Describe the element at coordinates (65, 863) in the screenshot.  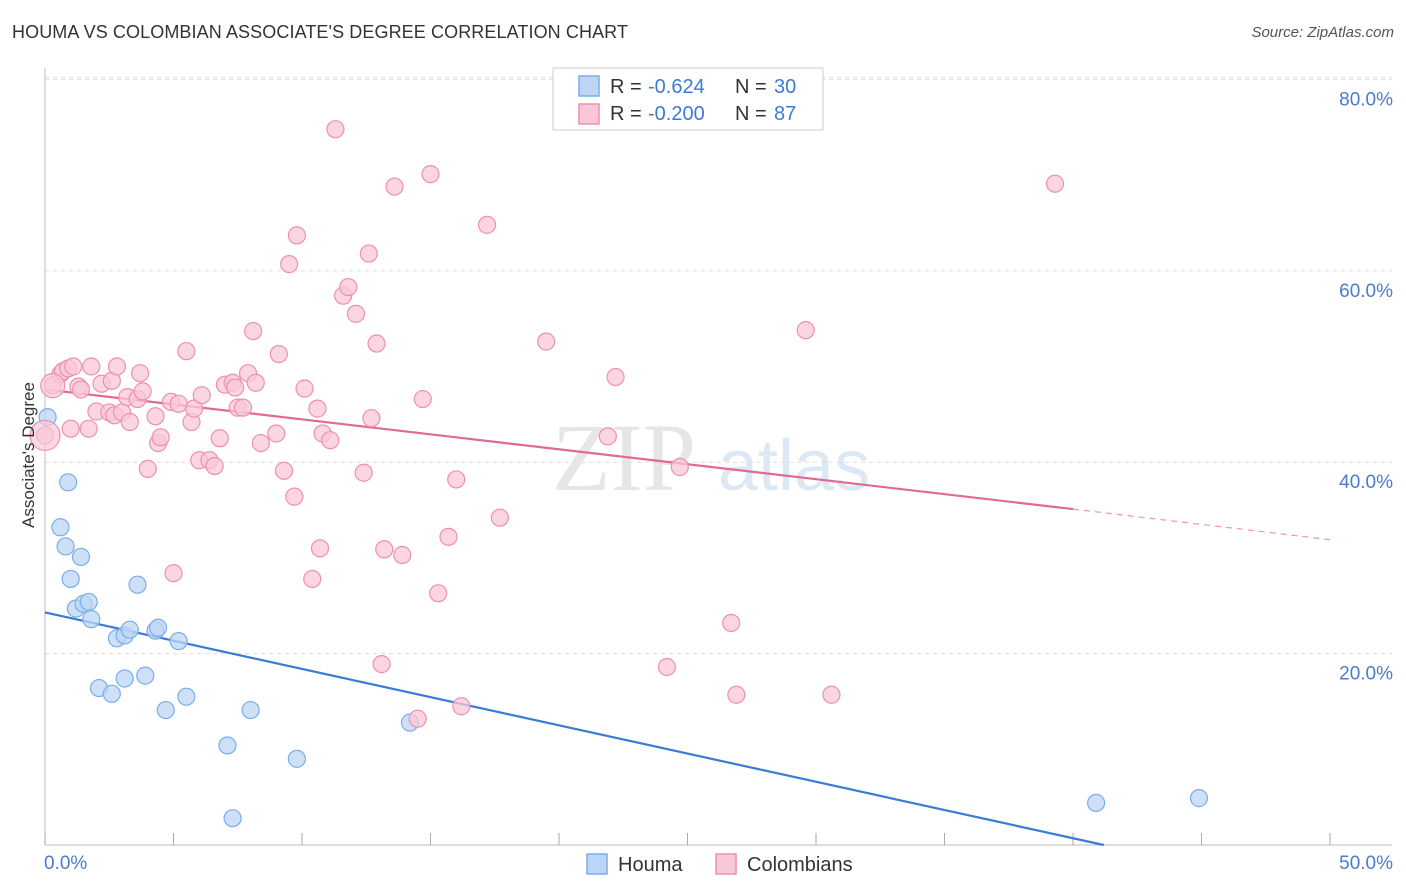
I see `x-tick-label: 0.0%` at that location.